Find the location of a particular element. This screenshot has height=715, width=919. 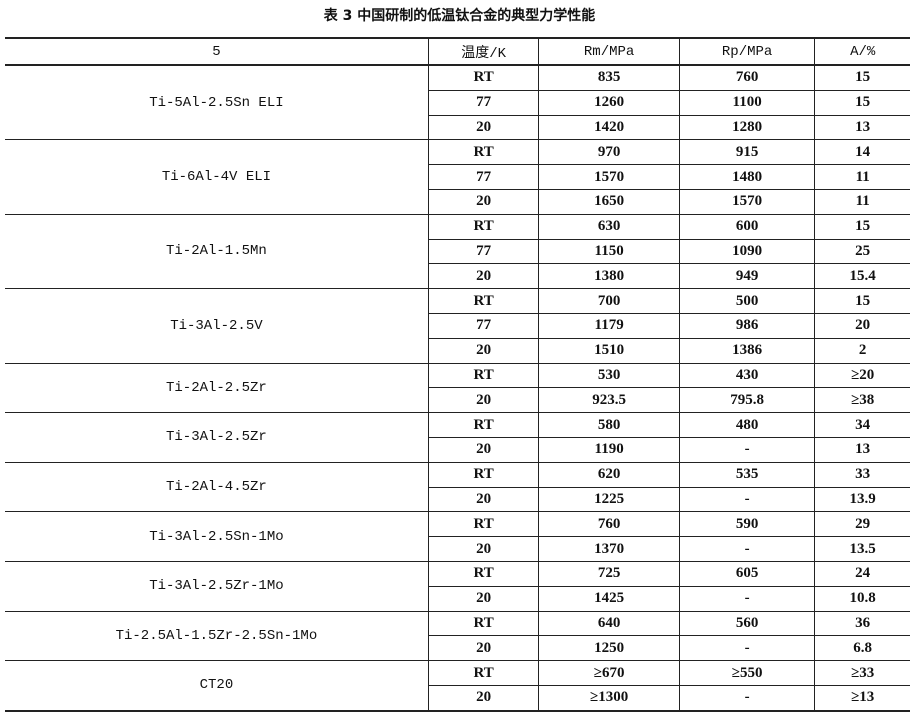

rm-cell: 1190 is located at coordinates (609, 449).